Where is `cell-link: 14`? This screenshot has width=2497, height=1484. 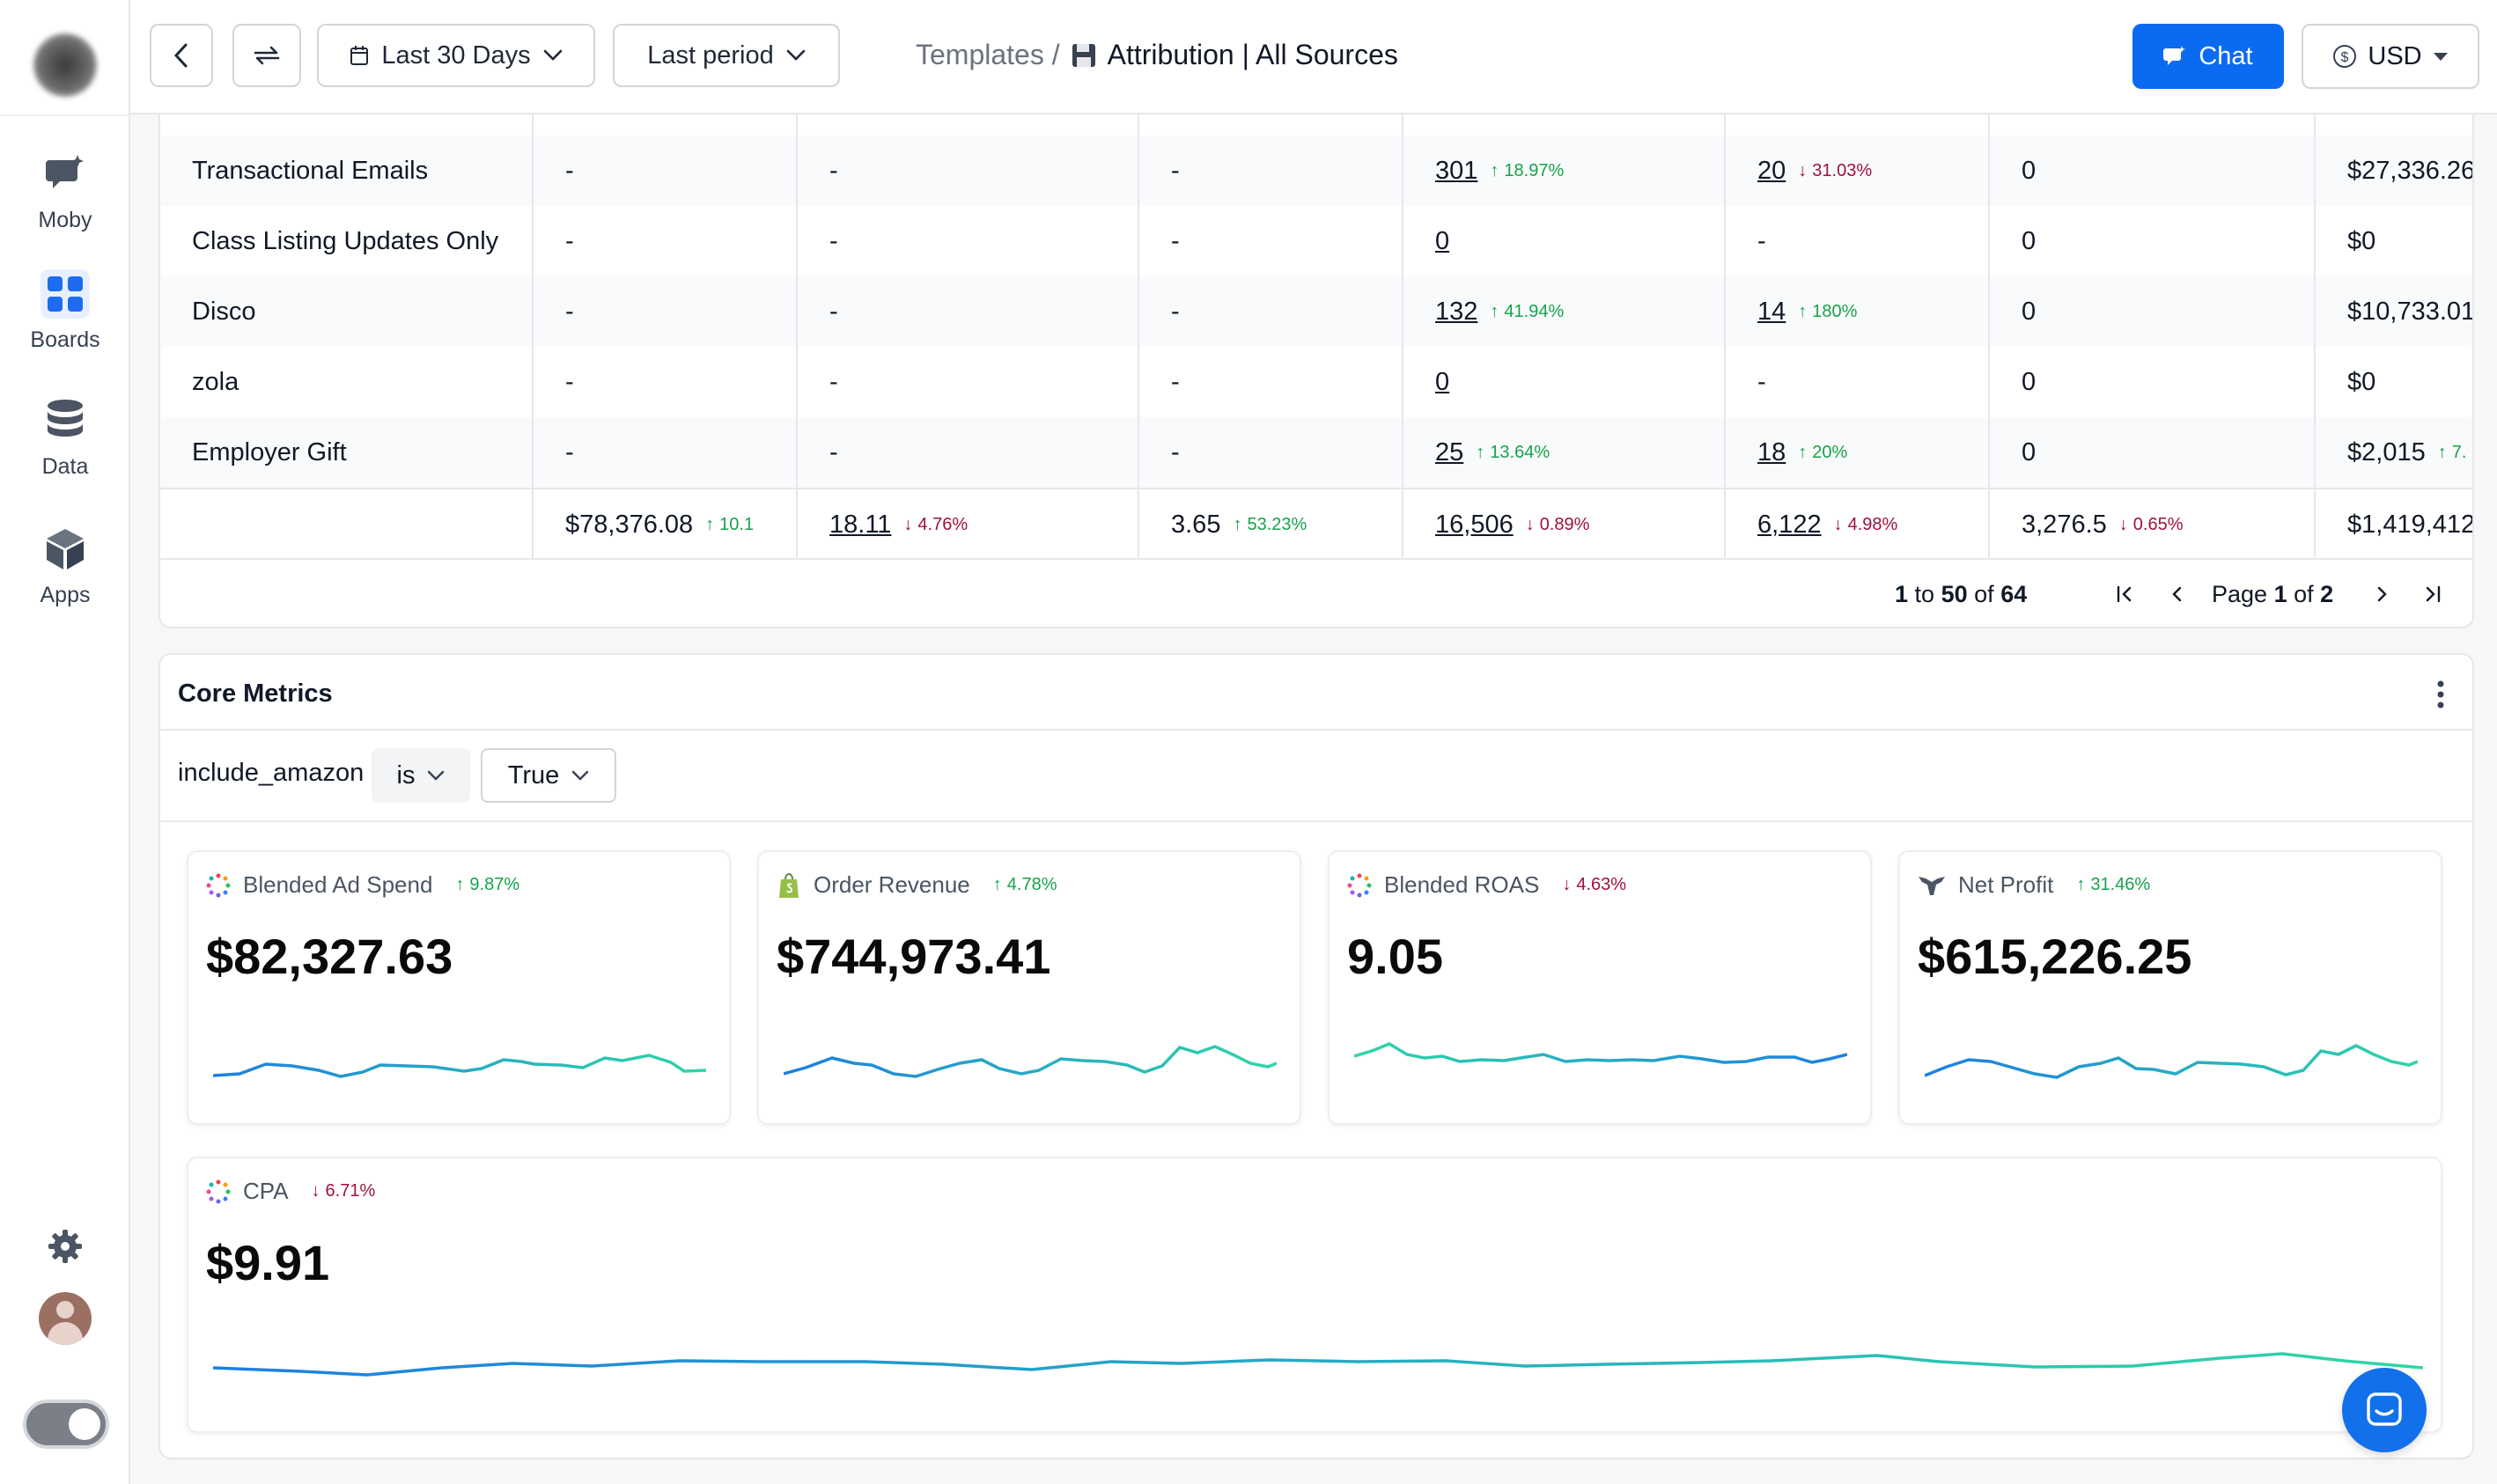 cell-link: 14 is located at coordinates (1772, 311).